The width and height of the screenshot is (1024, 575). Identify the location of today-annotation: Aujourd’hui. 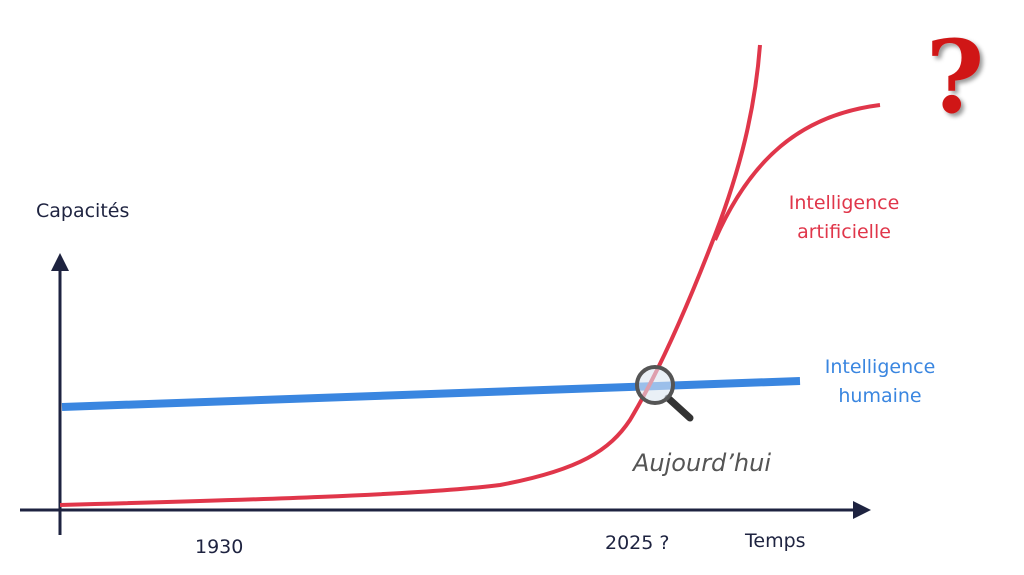
(701, 463).